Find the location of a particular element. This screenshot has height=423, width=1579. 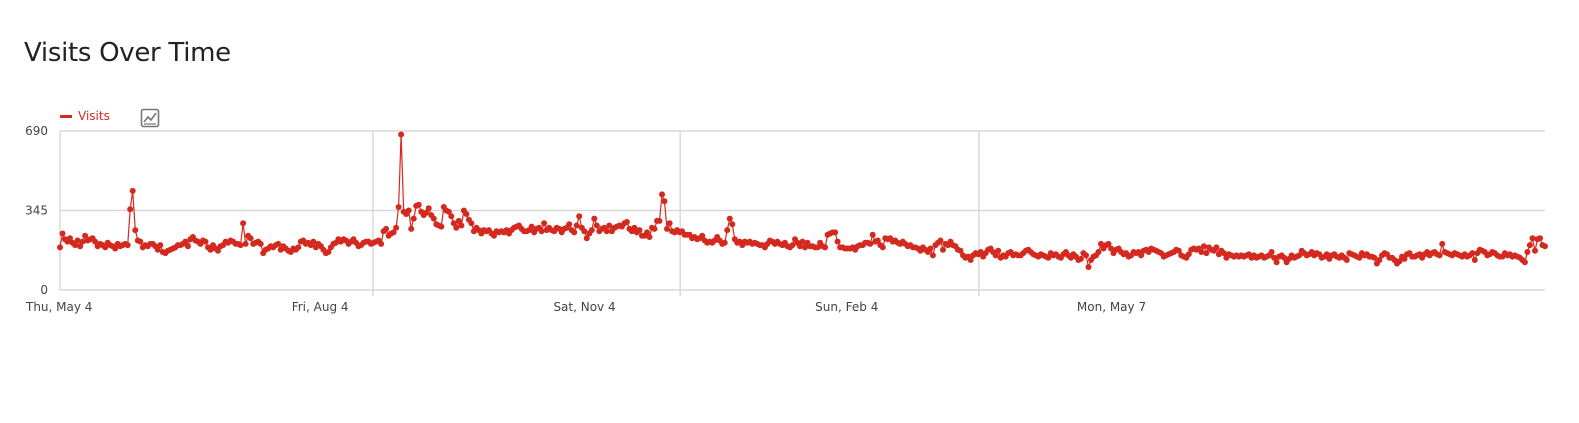

evolution-graph-icon is located at coordinates (150, 118).